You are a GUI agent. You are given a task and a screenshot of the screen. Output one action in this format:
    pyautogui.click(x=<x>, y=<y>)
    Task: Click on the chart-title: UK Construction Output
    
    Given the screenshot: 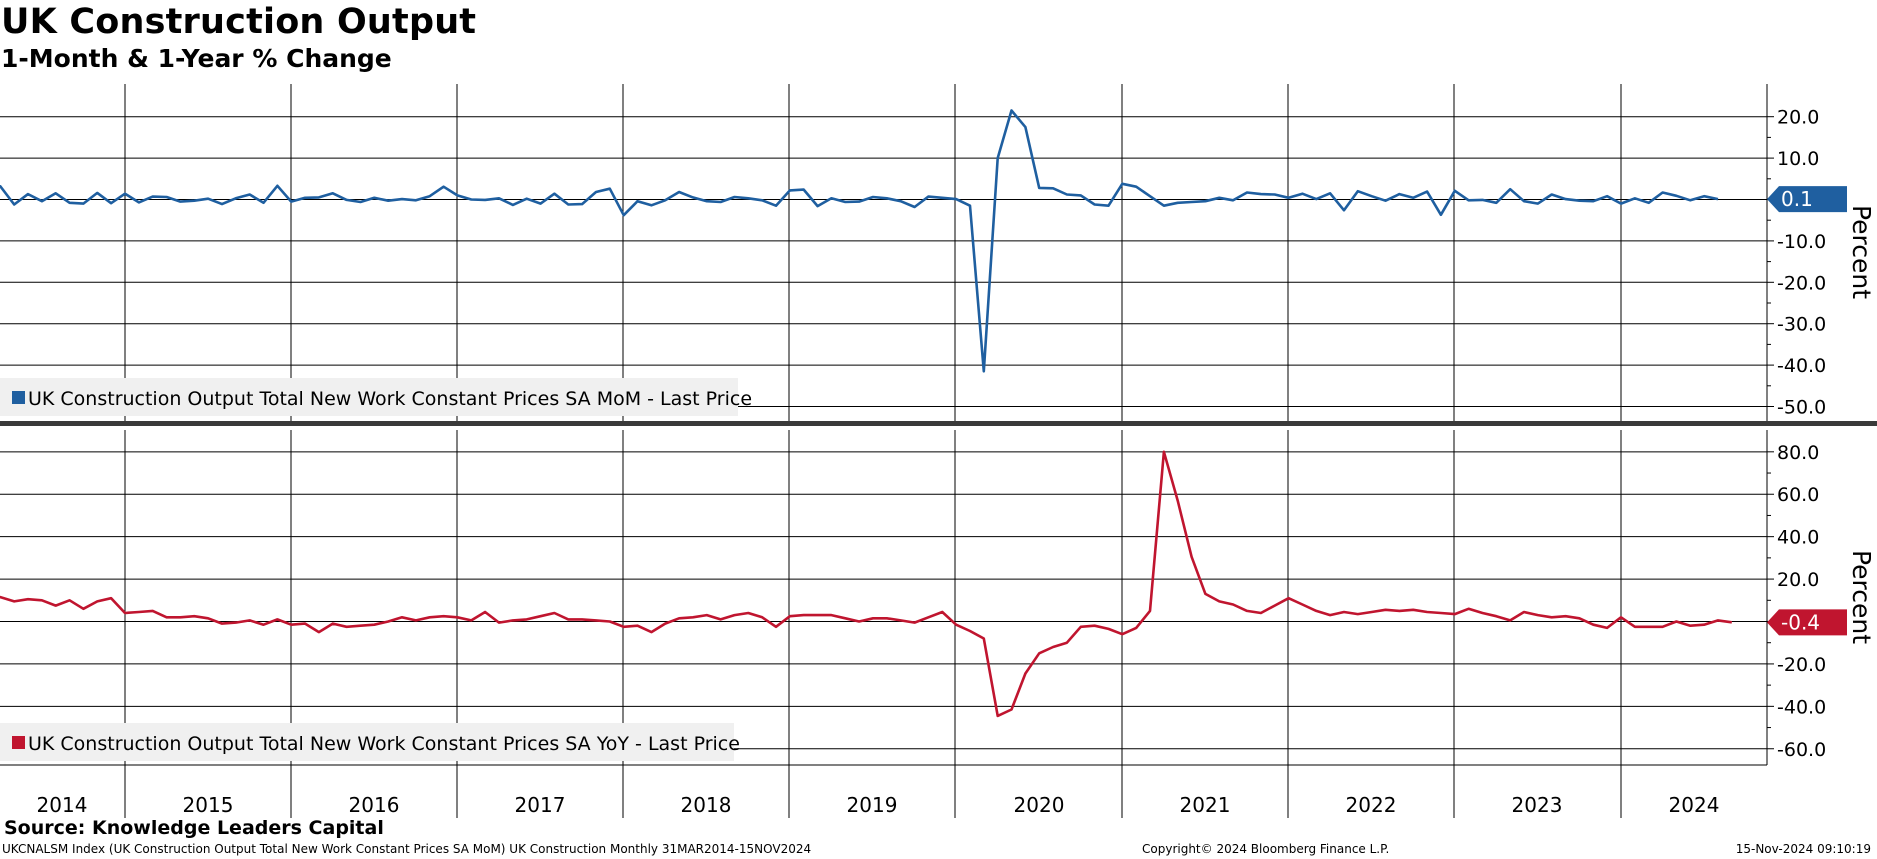 What is the action you would take?
    pyautogui.click(x=239, y=22)
    